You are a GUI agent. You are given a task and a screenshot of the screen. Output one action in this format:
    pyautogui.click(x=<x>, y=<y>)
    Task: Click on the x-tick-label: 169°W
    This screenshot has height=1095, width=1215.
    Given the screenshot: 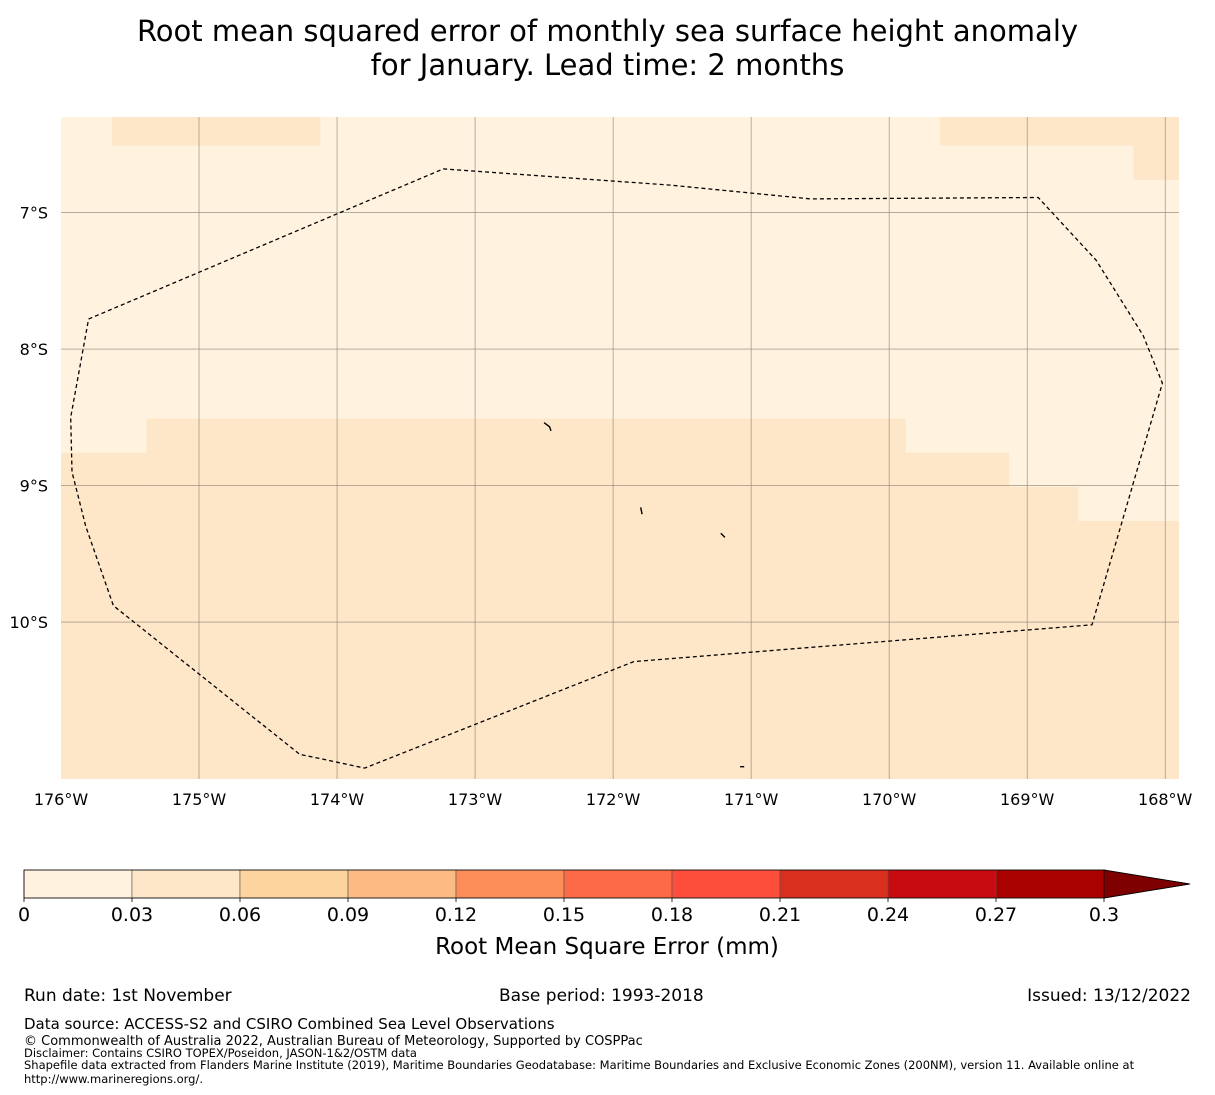 What is the action you would take?
    pyautogui.click(x=1027, y=799)
    